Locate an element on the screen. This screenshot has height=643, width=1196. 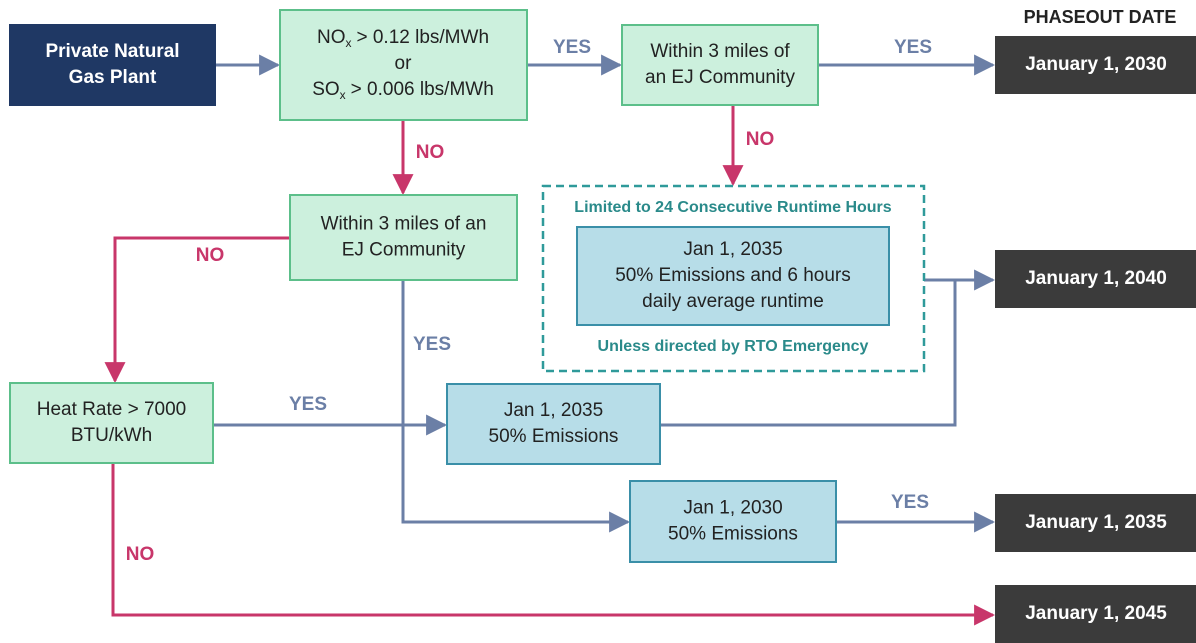
emissions-line: SOx > 0.006 lbs/MWh is located at coordinates (403, 90).